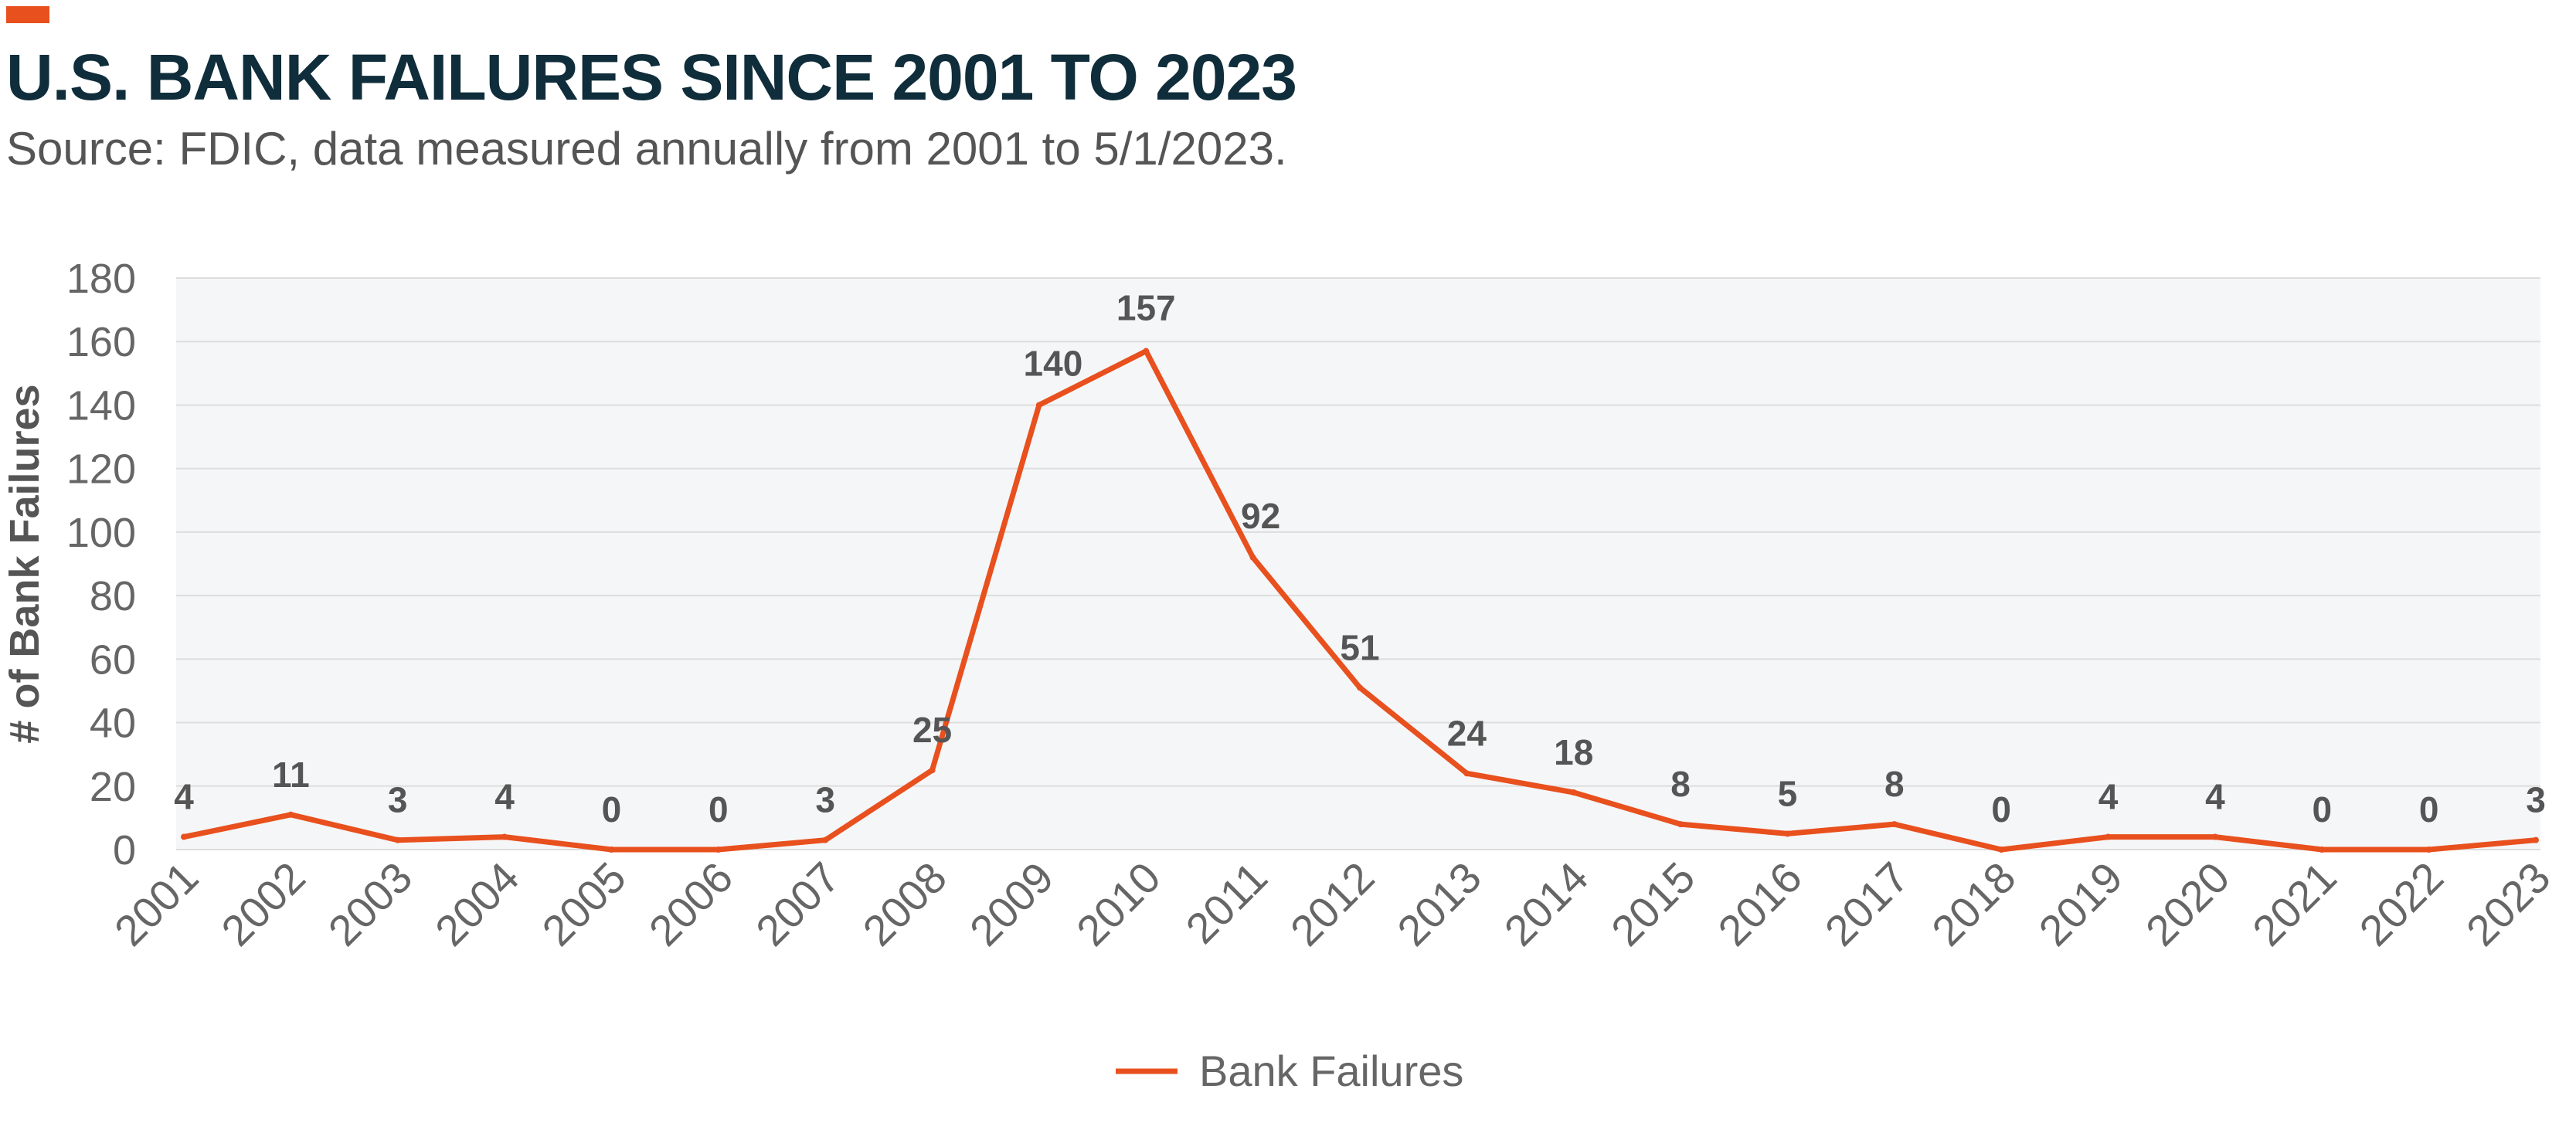 Image resolution: width=2576 pixels, height=1140 pixels. What do you see at coordinates (1011, 904) in the screenshot?
I see `x-tick-label: 2009` at bounding box center [1011, 904].